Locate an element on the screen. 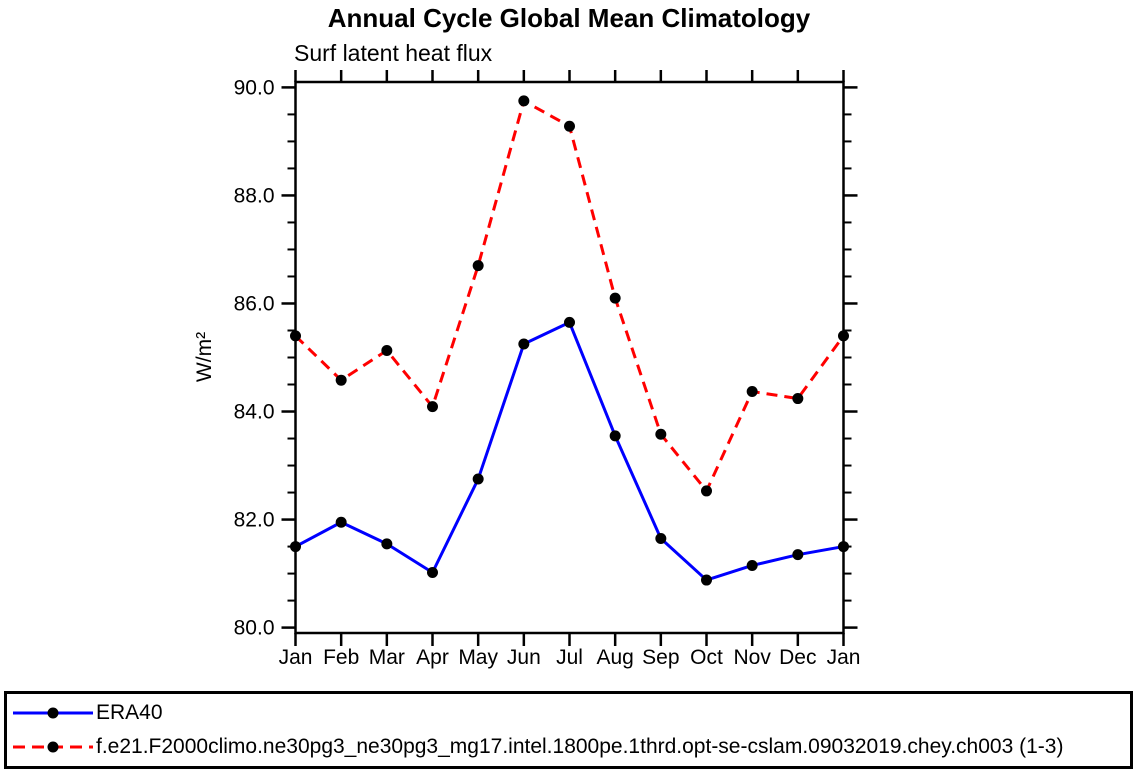 The height and width of the screenshot is (774, 1138). x-tick-label: Feb is located at coordinates (341, 657).